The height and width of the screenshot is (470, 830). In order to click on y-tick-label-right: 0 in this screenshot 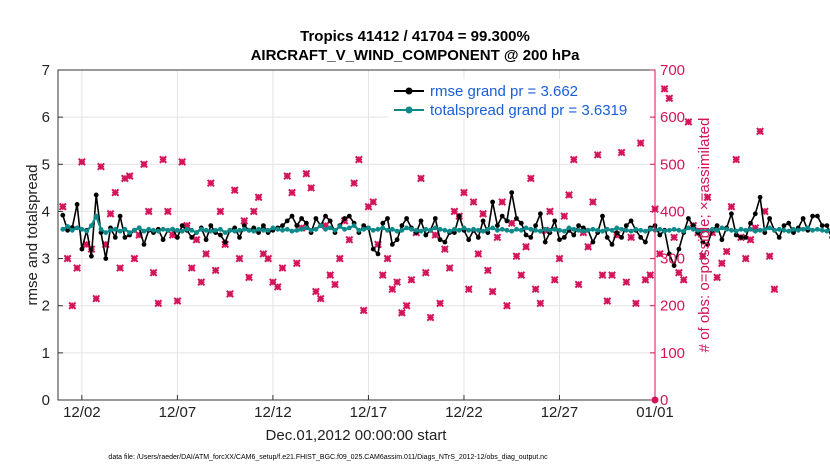, I will do `click(664, 400)`.